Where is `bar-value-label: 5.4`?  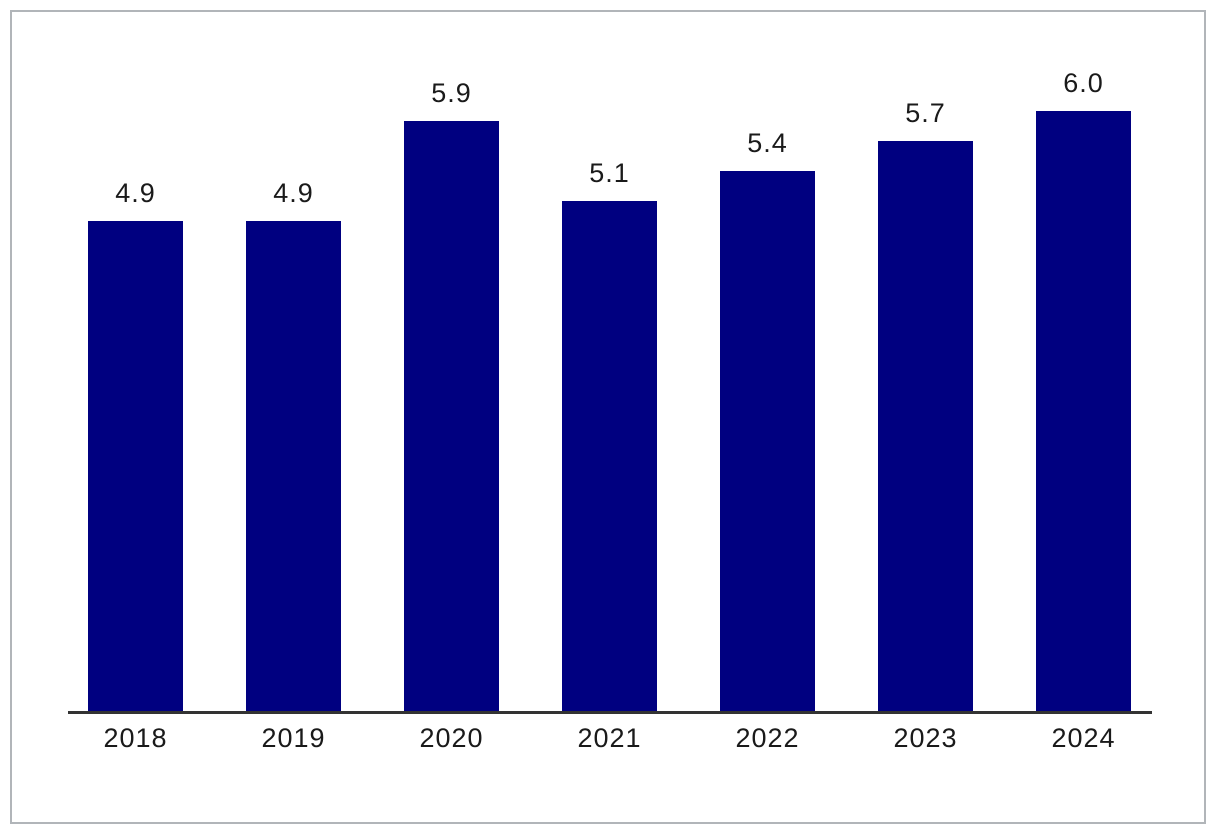
bar-value-label: 5.4 is located at coordinates (767, 143).